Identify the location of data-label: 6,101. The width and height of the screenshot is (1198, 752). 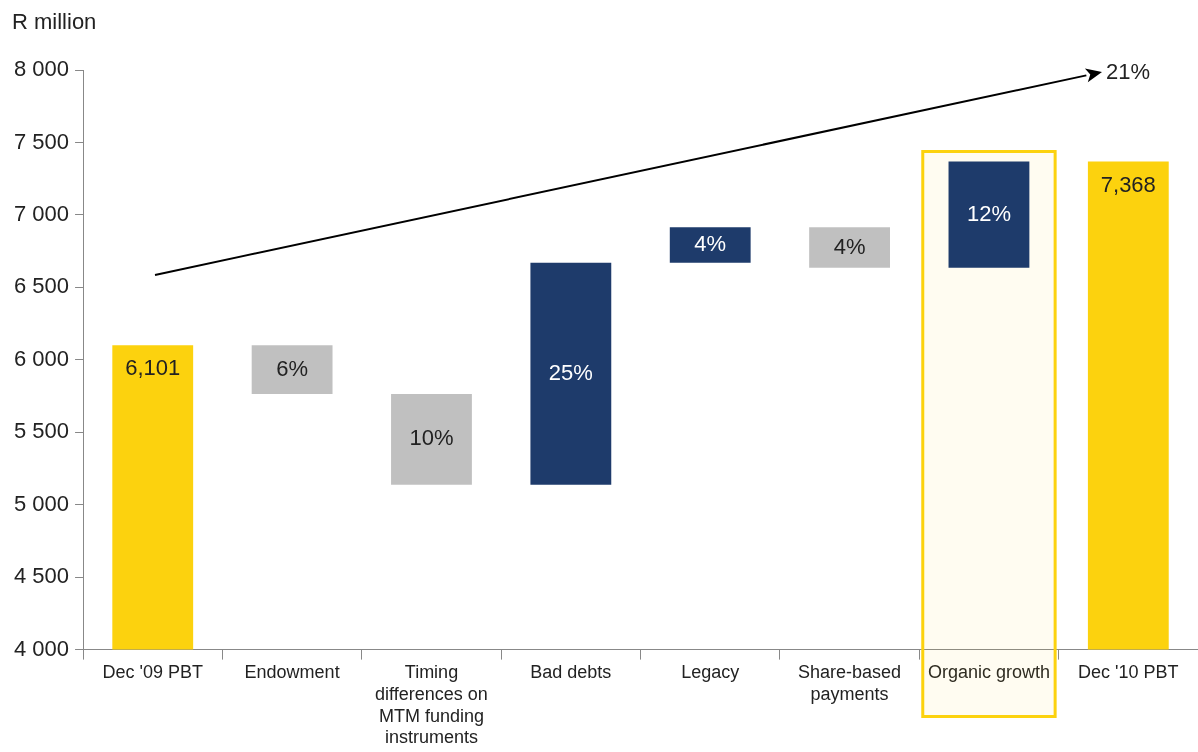
(153, 368).